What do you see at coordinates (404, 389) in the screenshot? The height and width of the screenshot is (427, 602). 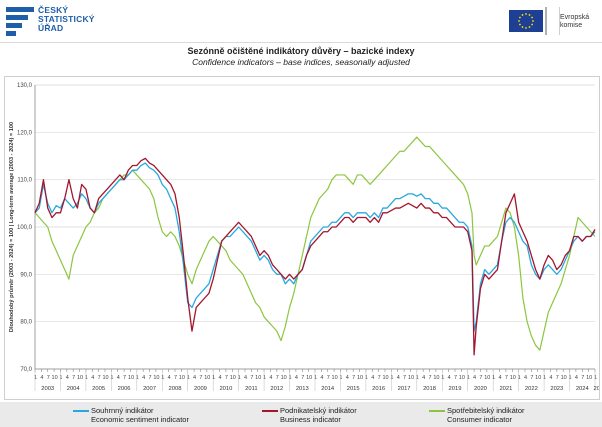 I see `x-year-label: 2017` at bounding box center [404, 389].